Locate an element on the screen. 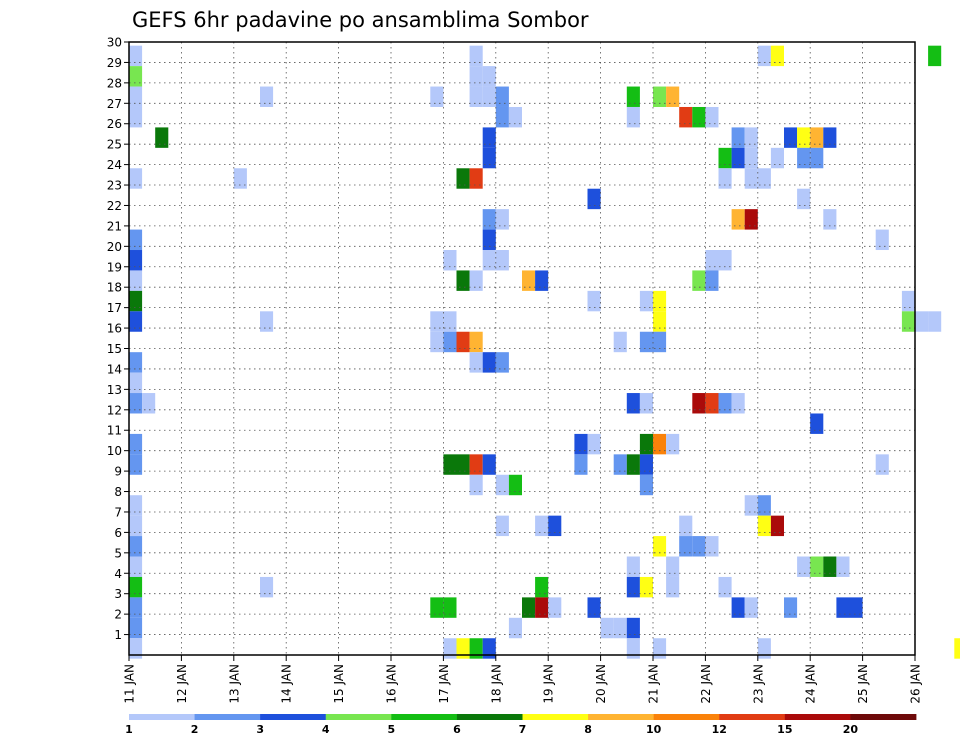 The height and width of the screenshot is (742, 960). x-tick-label: 23 JAN is located at coordinates (758, 684).